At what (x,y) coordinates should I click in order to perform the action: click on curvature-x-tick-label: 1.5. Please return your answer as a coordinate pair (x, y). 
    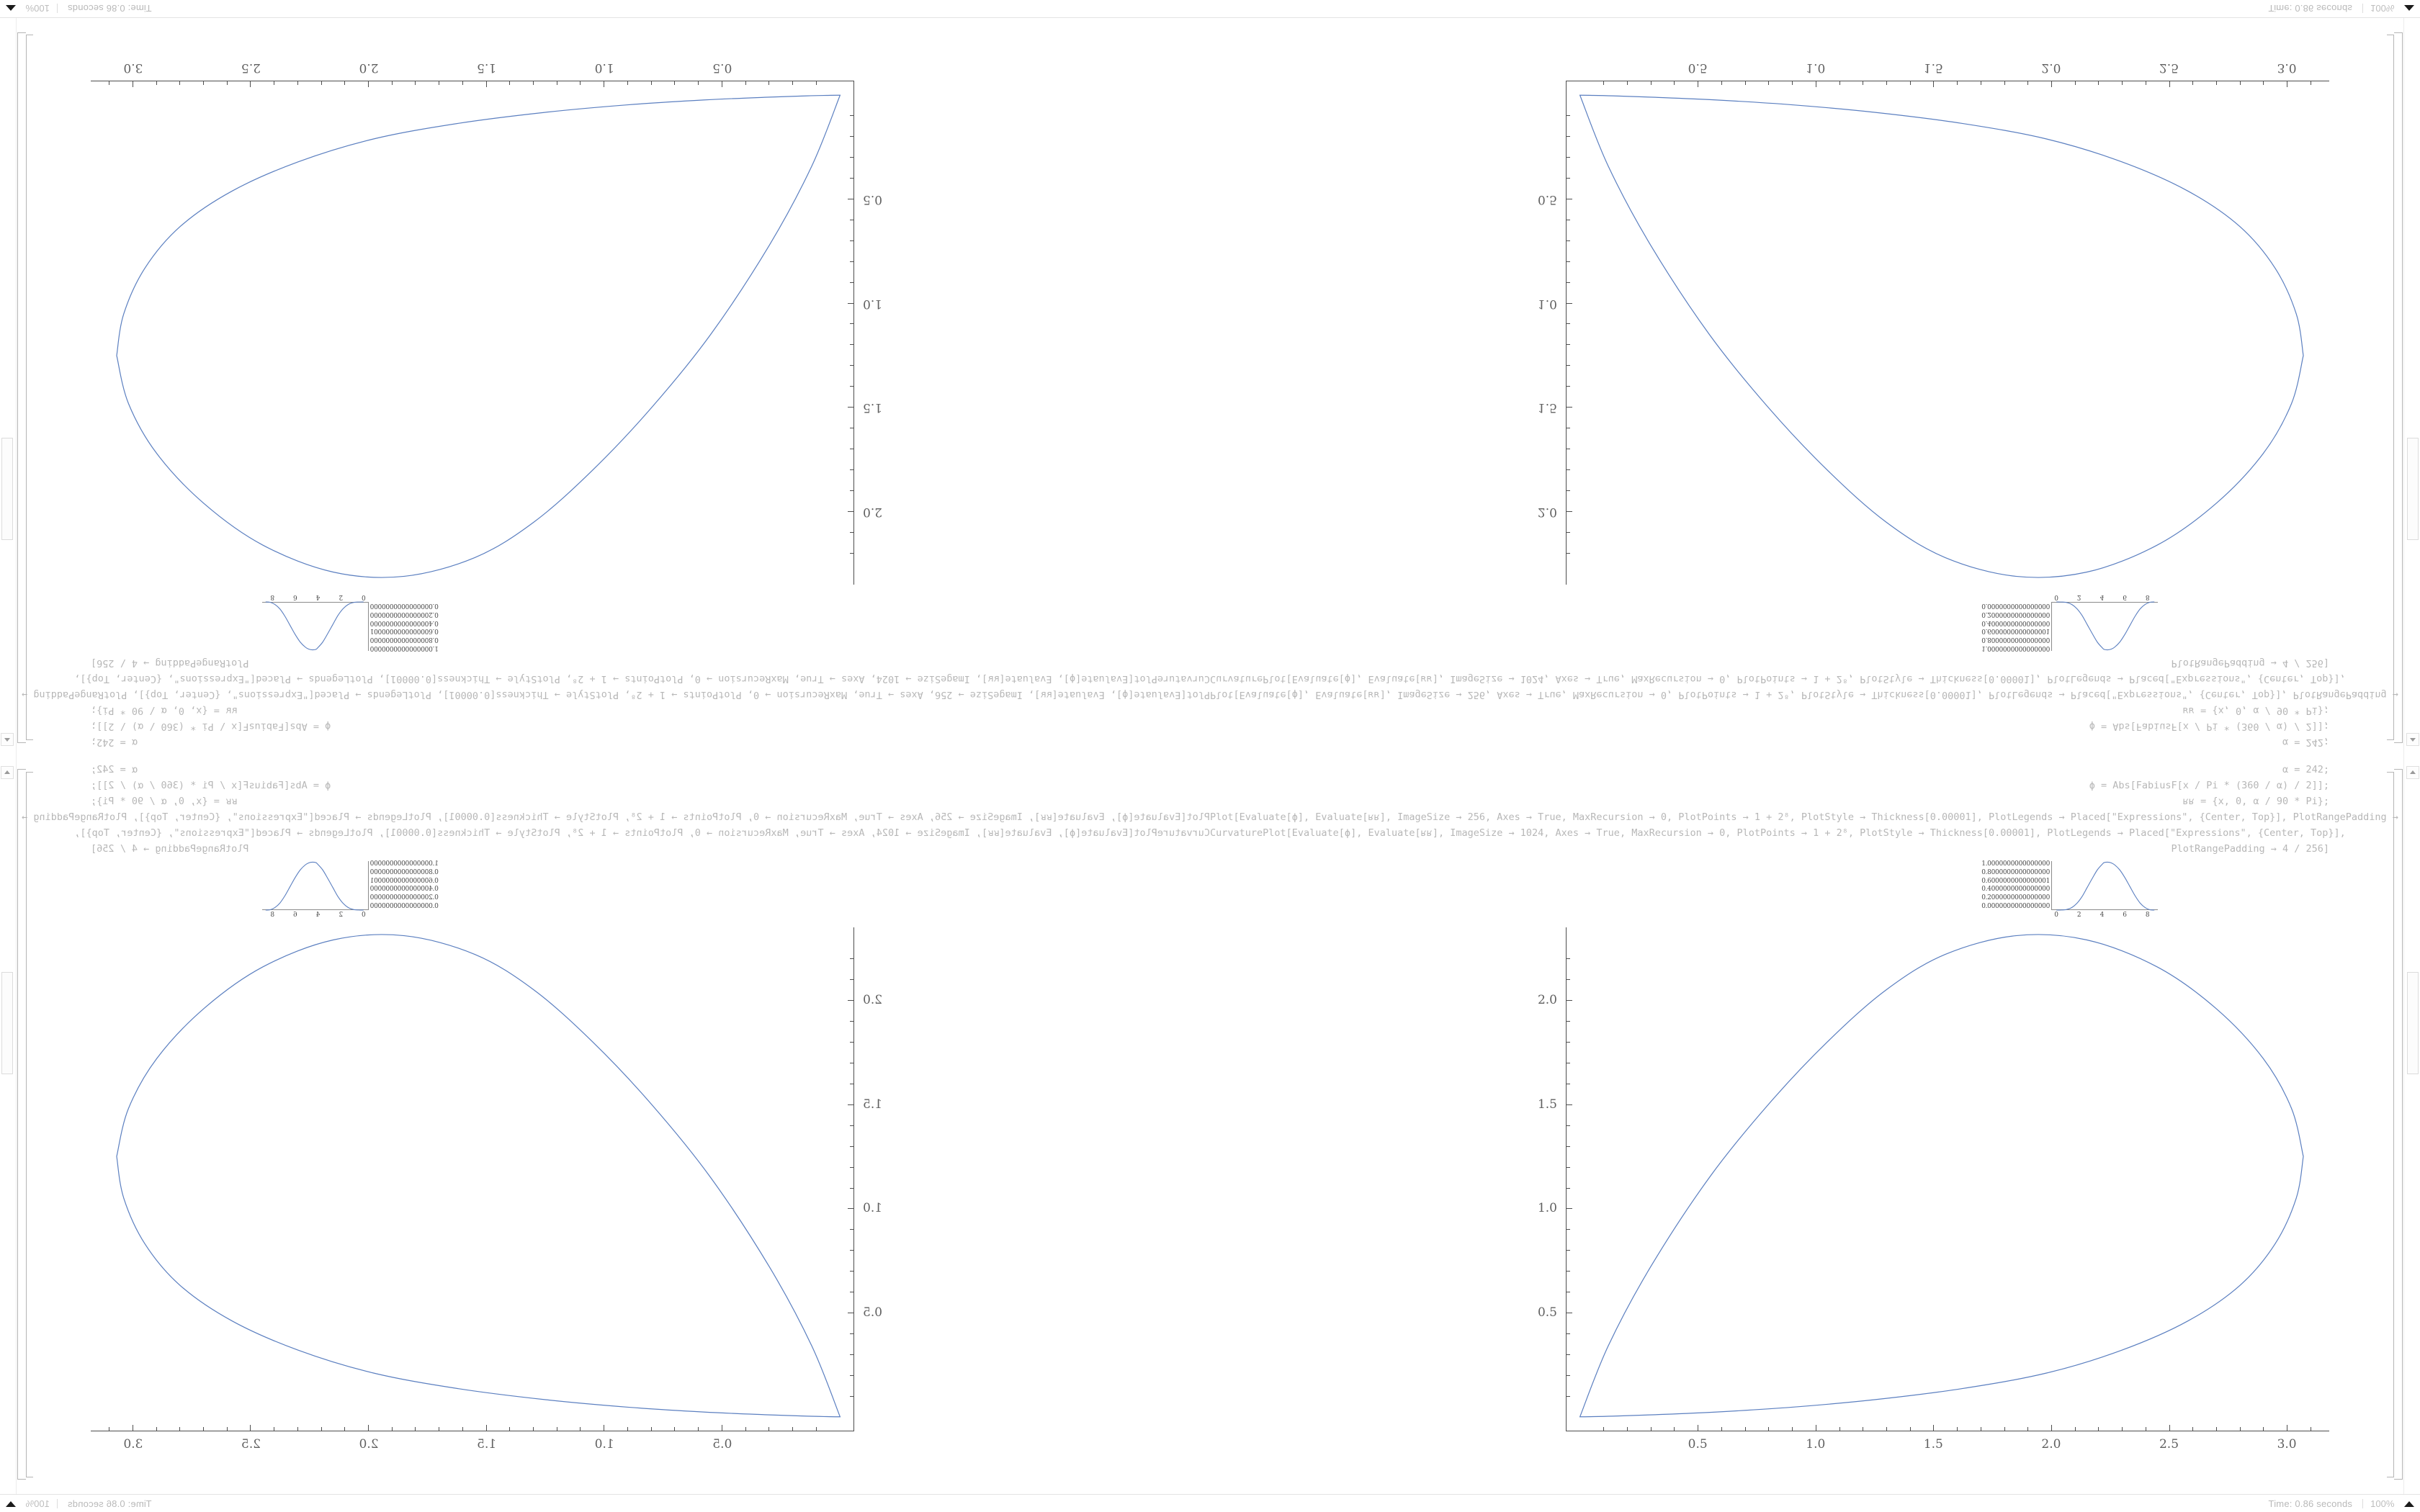
    Looking at the image, I should click on (487, 67).